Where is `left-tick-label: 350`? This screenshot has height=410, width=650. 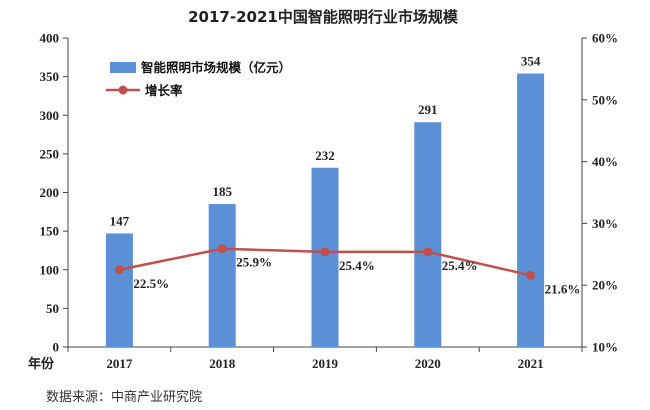 left-tick-label: 350 is located at coordinates (50, 76).